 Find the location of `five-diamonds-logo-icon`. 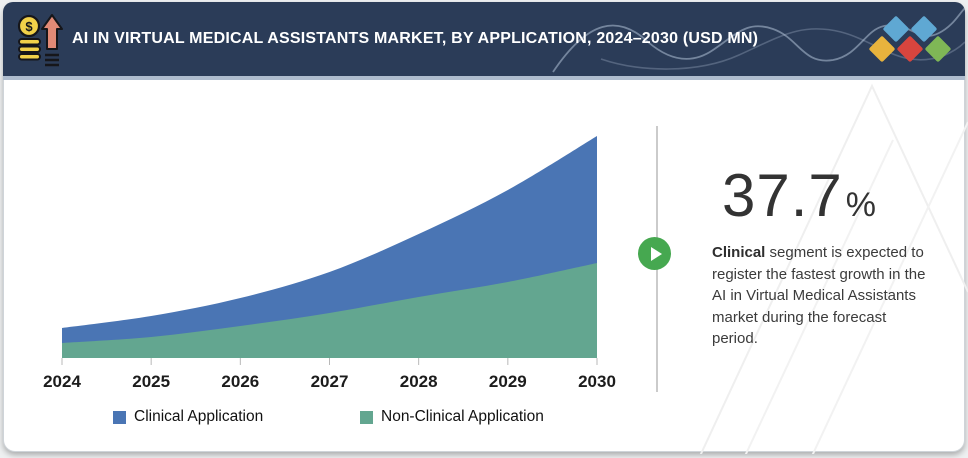

five-diamonds-logo-icon is located at coordinates (910, 39).